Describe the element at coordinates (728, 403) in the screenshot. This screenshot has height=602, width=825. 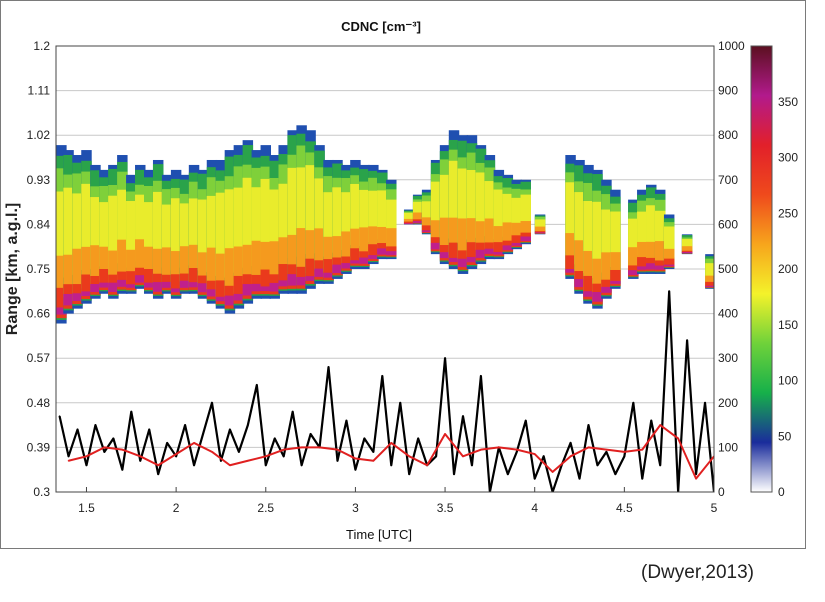
I see `y2-tick-label: 200` at that location.